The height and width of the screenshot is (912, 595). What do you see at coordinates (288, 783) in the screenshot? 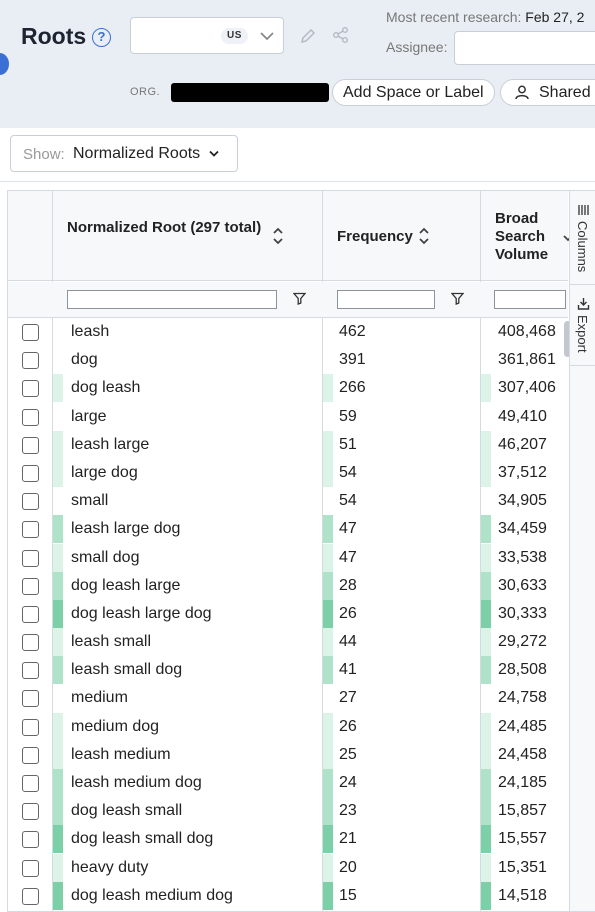
I see `table-row: leash medium dog 24 24,185` at bounding box center [288, 783].